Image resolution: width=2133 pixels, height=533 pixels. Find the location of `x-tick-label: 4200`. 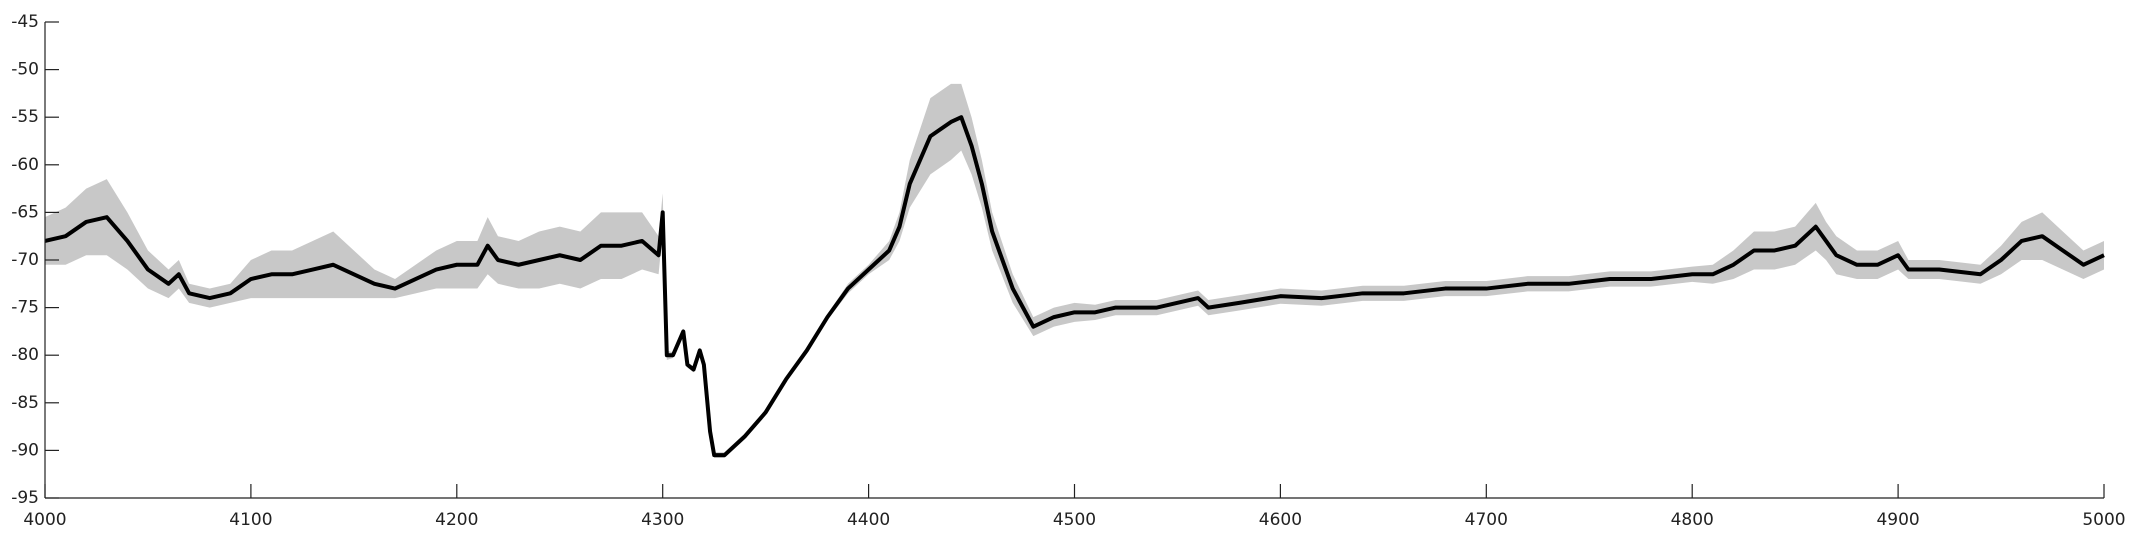

x-tick-label: 4200 is located at coordinates (456, 520).